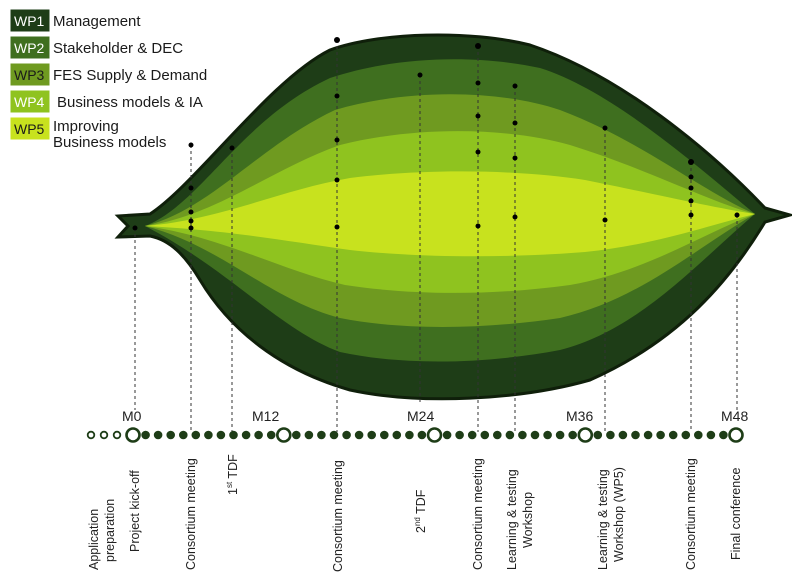 The height and width of the screenshot is (575, 792). I want to click on milestone-labels: M0 M12 M24 M36 M48, so click(435, 416).